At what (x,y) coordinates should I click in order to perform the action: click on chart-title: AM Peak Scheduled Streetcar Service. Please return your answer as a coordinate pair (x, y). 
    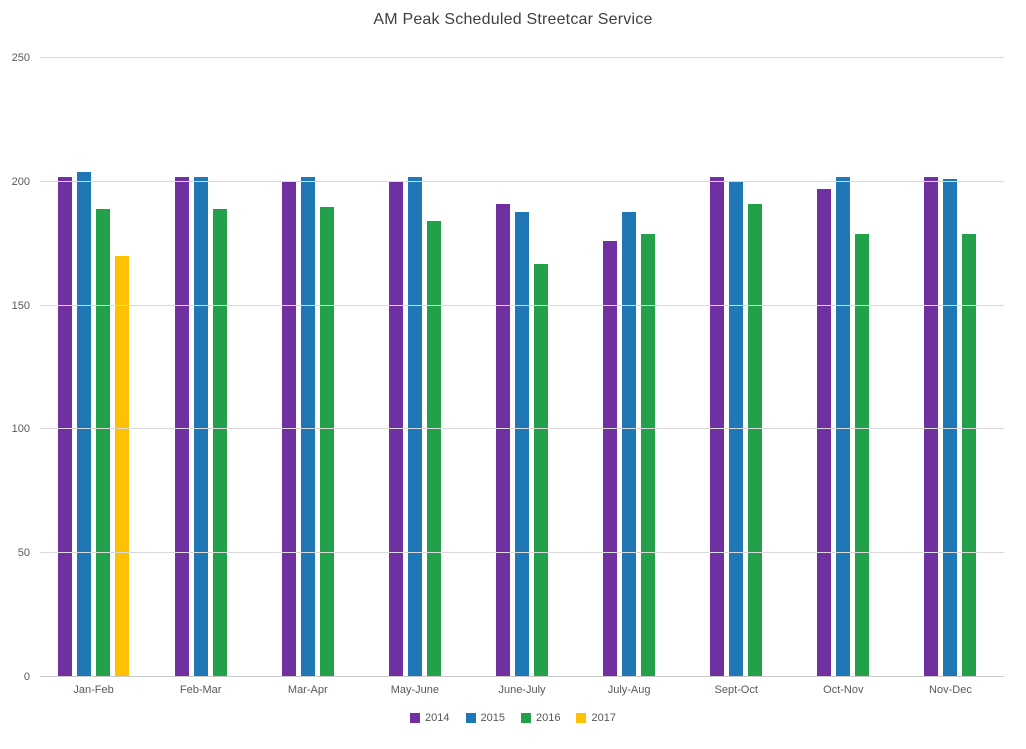
    Looking at the image, I should click on (513, 19).